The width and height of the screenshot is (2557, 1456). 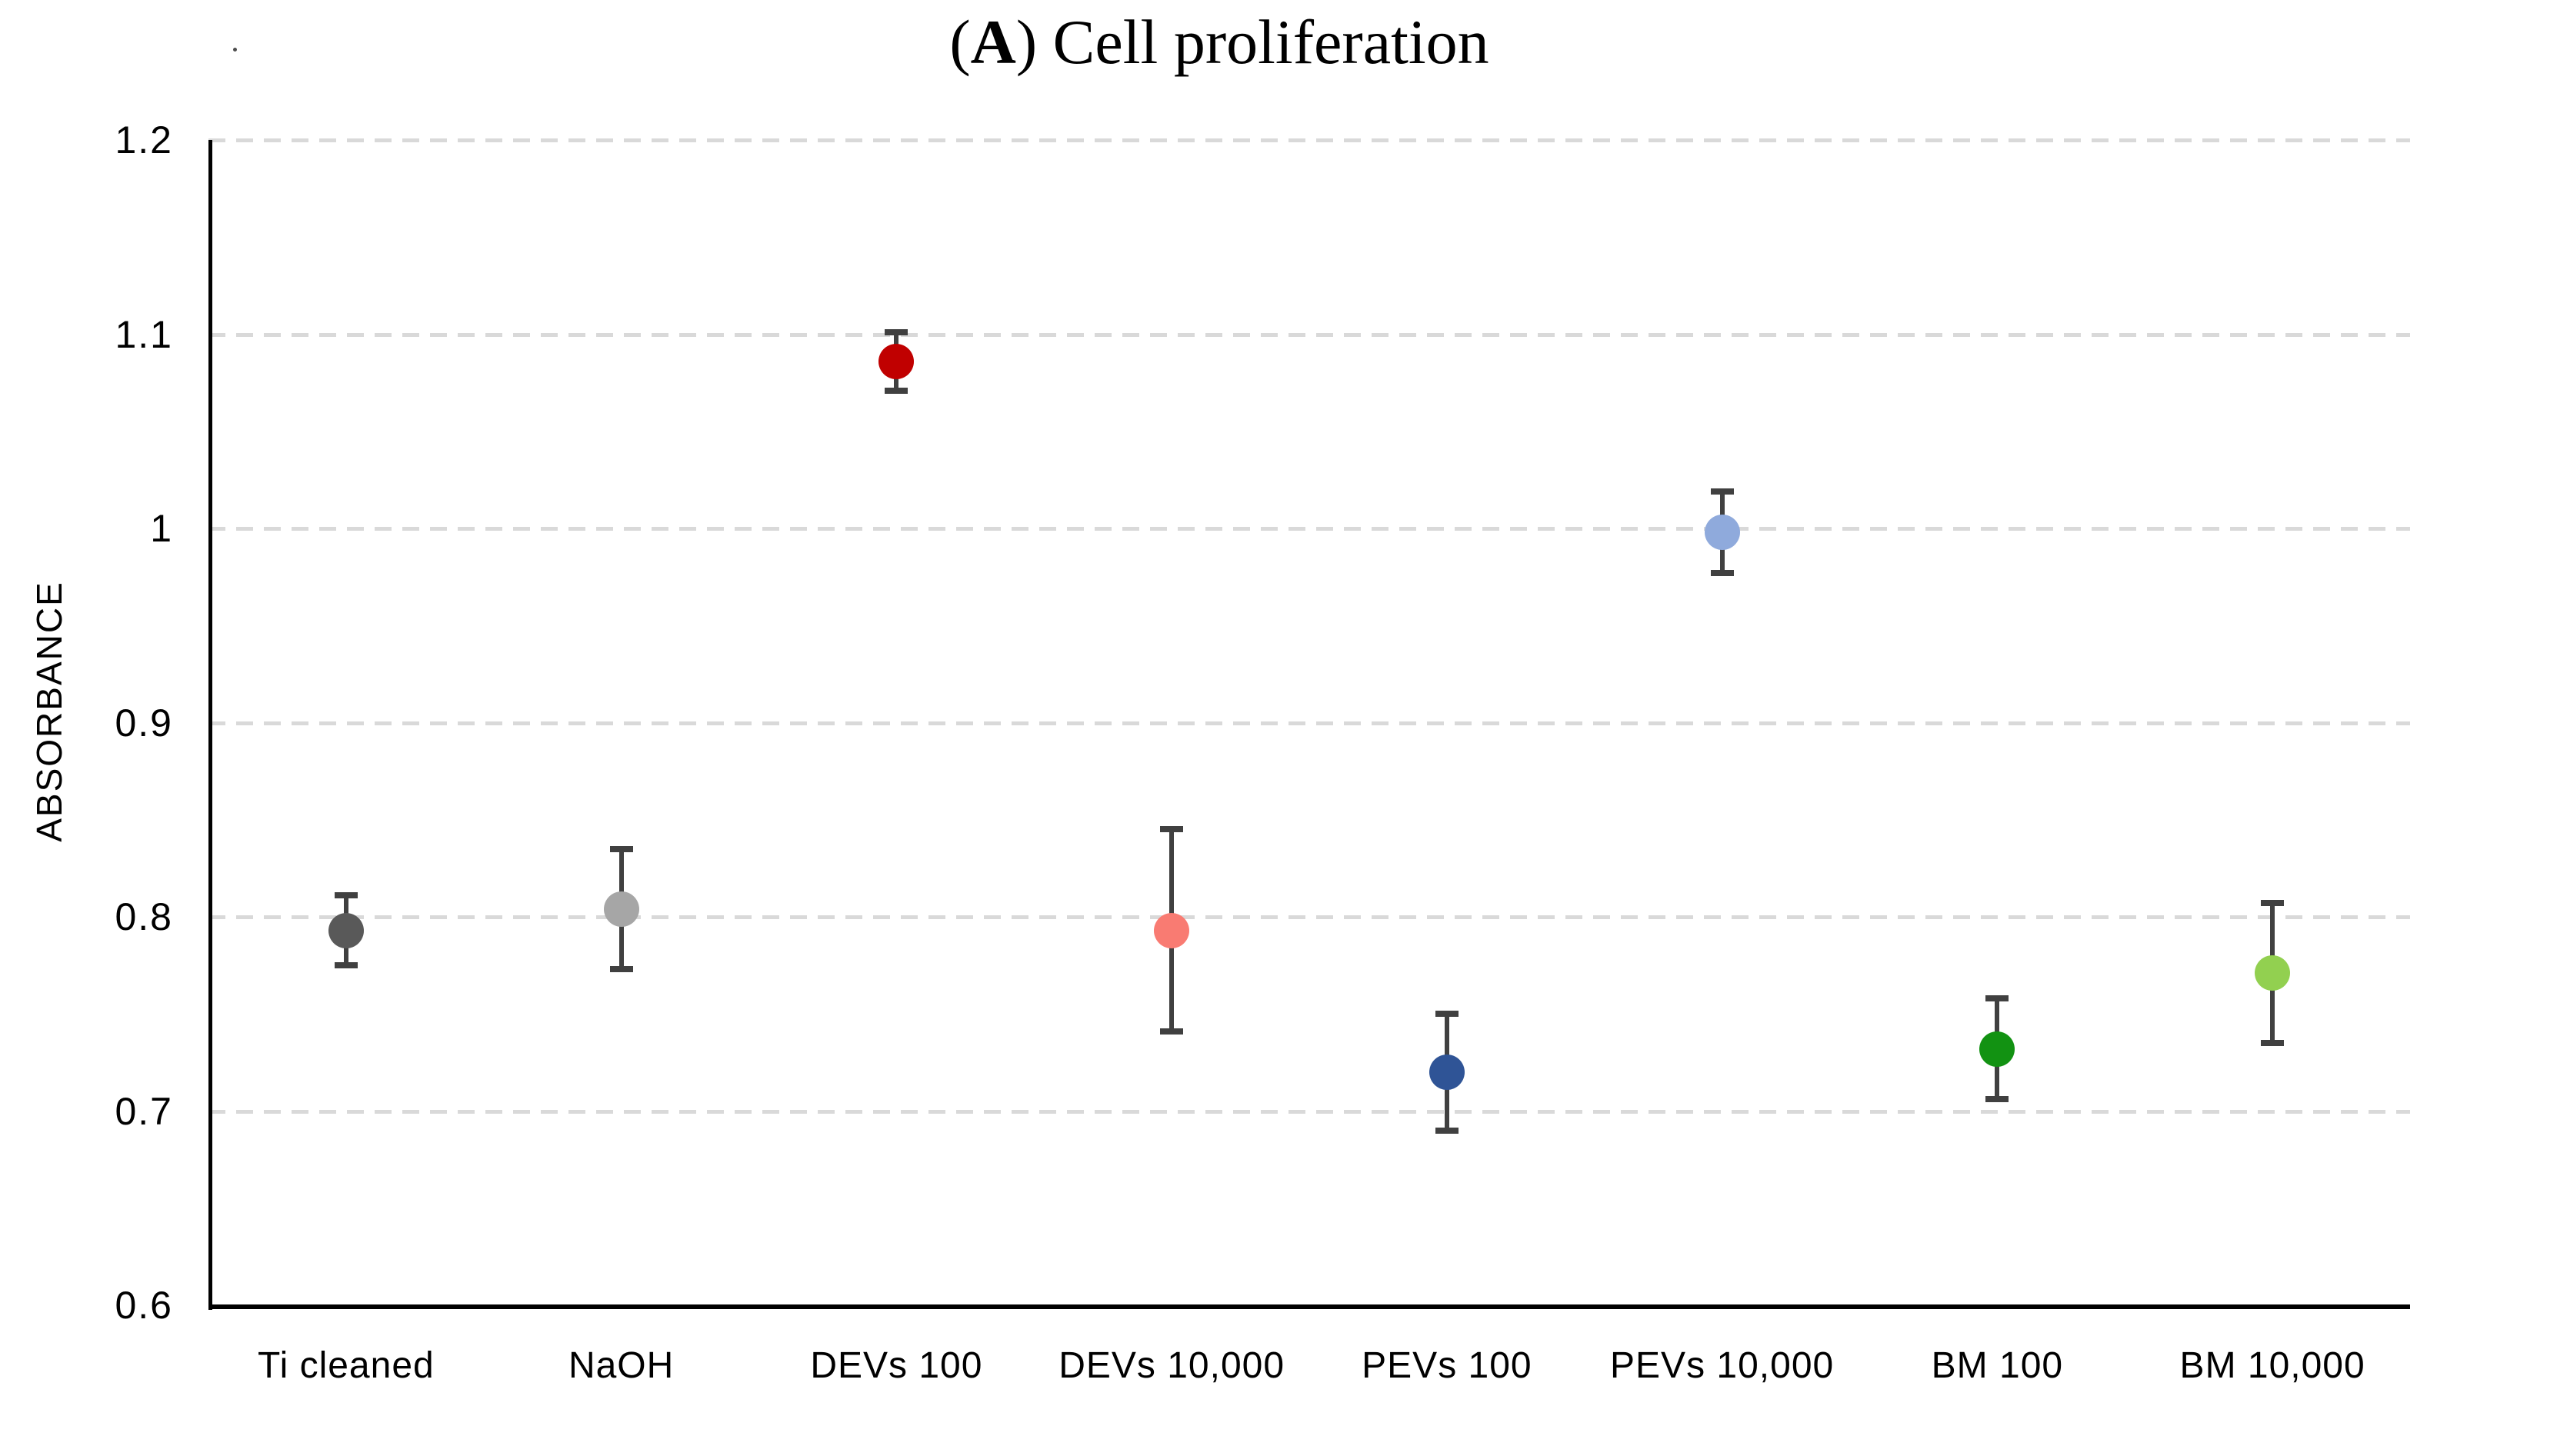 I want to click on y-tick-label-1.2: 1.2, so click(x=144, y=140).